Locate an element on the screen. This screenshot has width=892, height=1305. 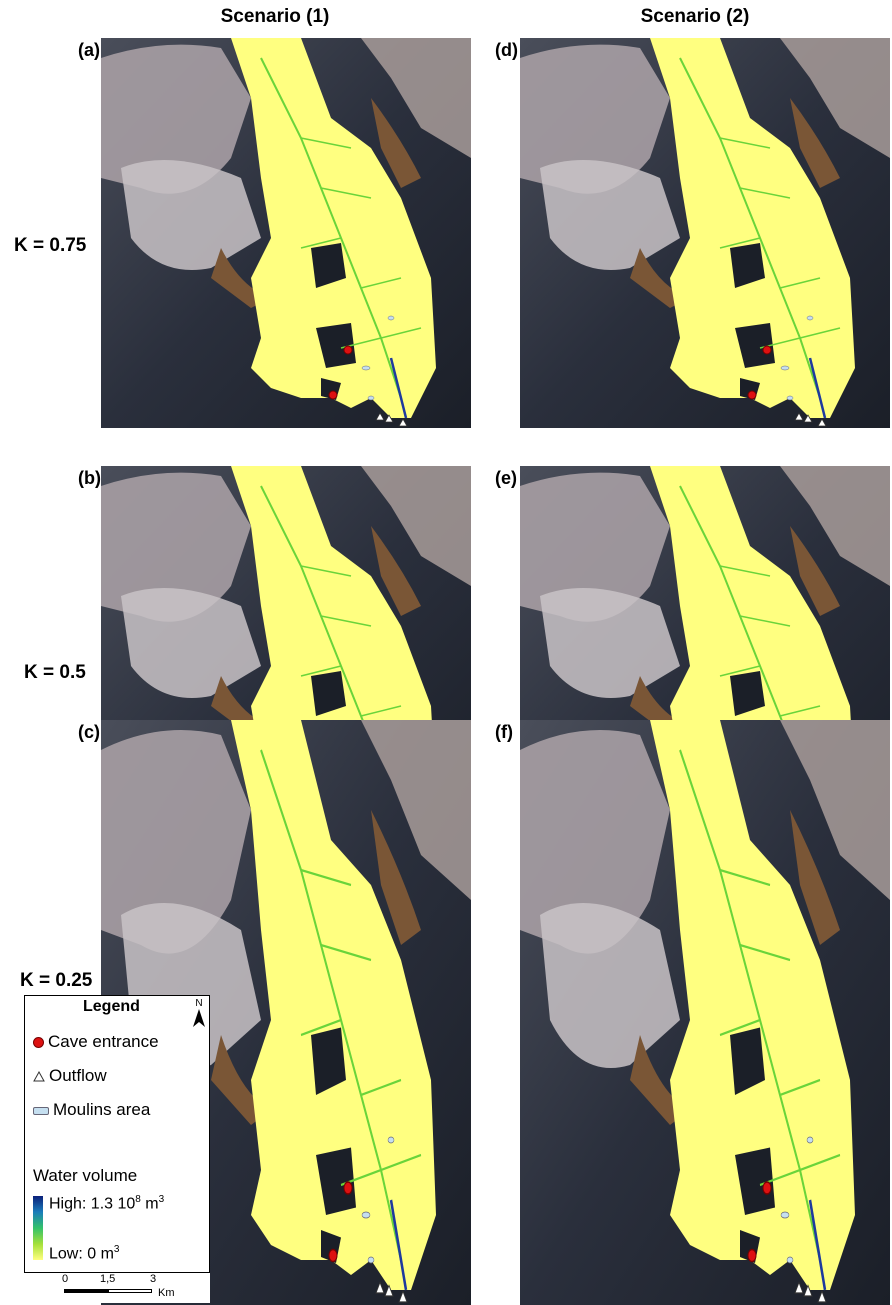
legend-outflow-label: Outflow is located at coordinates (78, 1075).